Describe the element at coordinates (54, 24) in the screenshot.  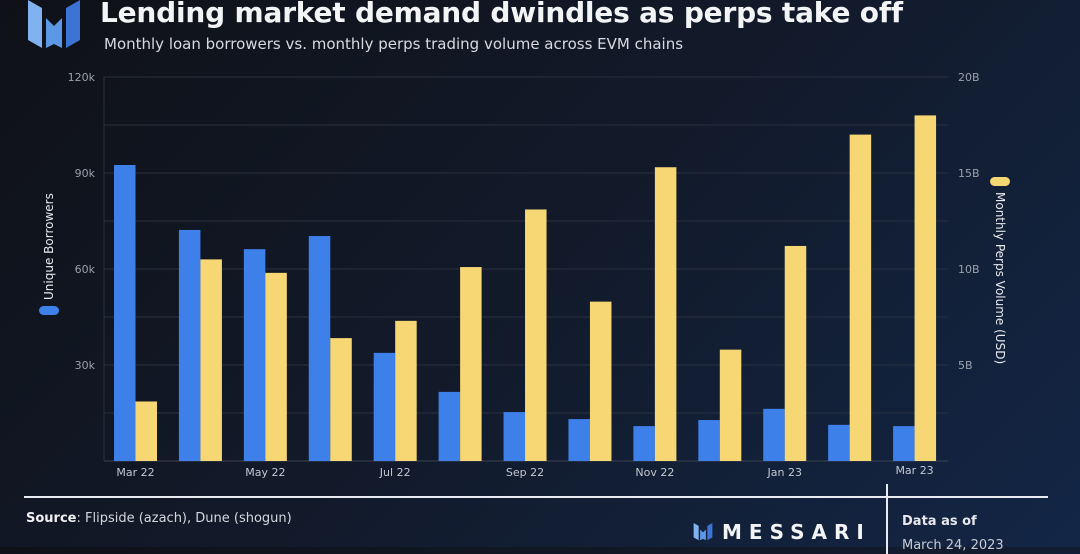
I see `messari-logo-icon` at that location.